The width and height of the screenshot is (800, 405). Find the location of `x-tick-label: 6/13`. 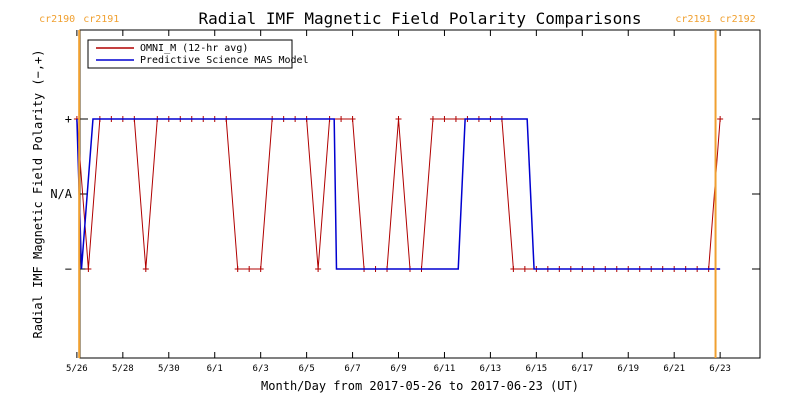

x-tick-label: 6/13 is located at coordinates (491, 369).